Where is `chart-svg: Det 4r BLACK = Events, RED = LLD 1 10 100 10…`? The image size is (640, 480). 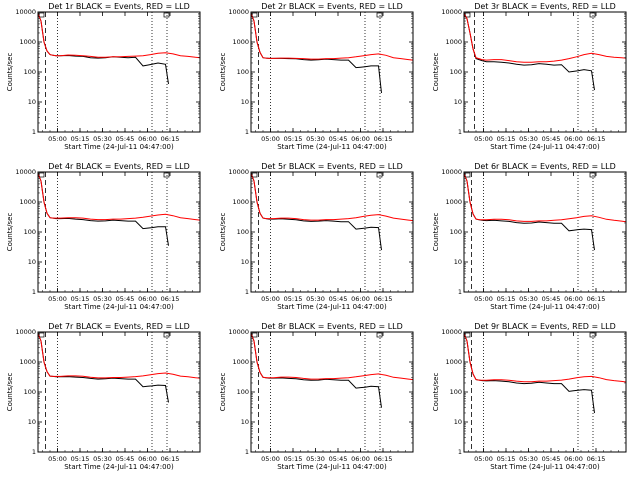
chart-svg: Det 4r BLACK = Events, RED = LLD 1 10 100 10… is located at coordinates (103, 236).